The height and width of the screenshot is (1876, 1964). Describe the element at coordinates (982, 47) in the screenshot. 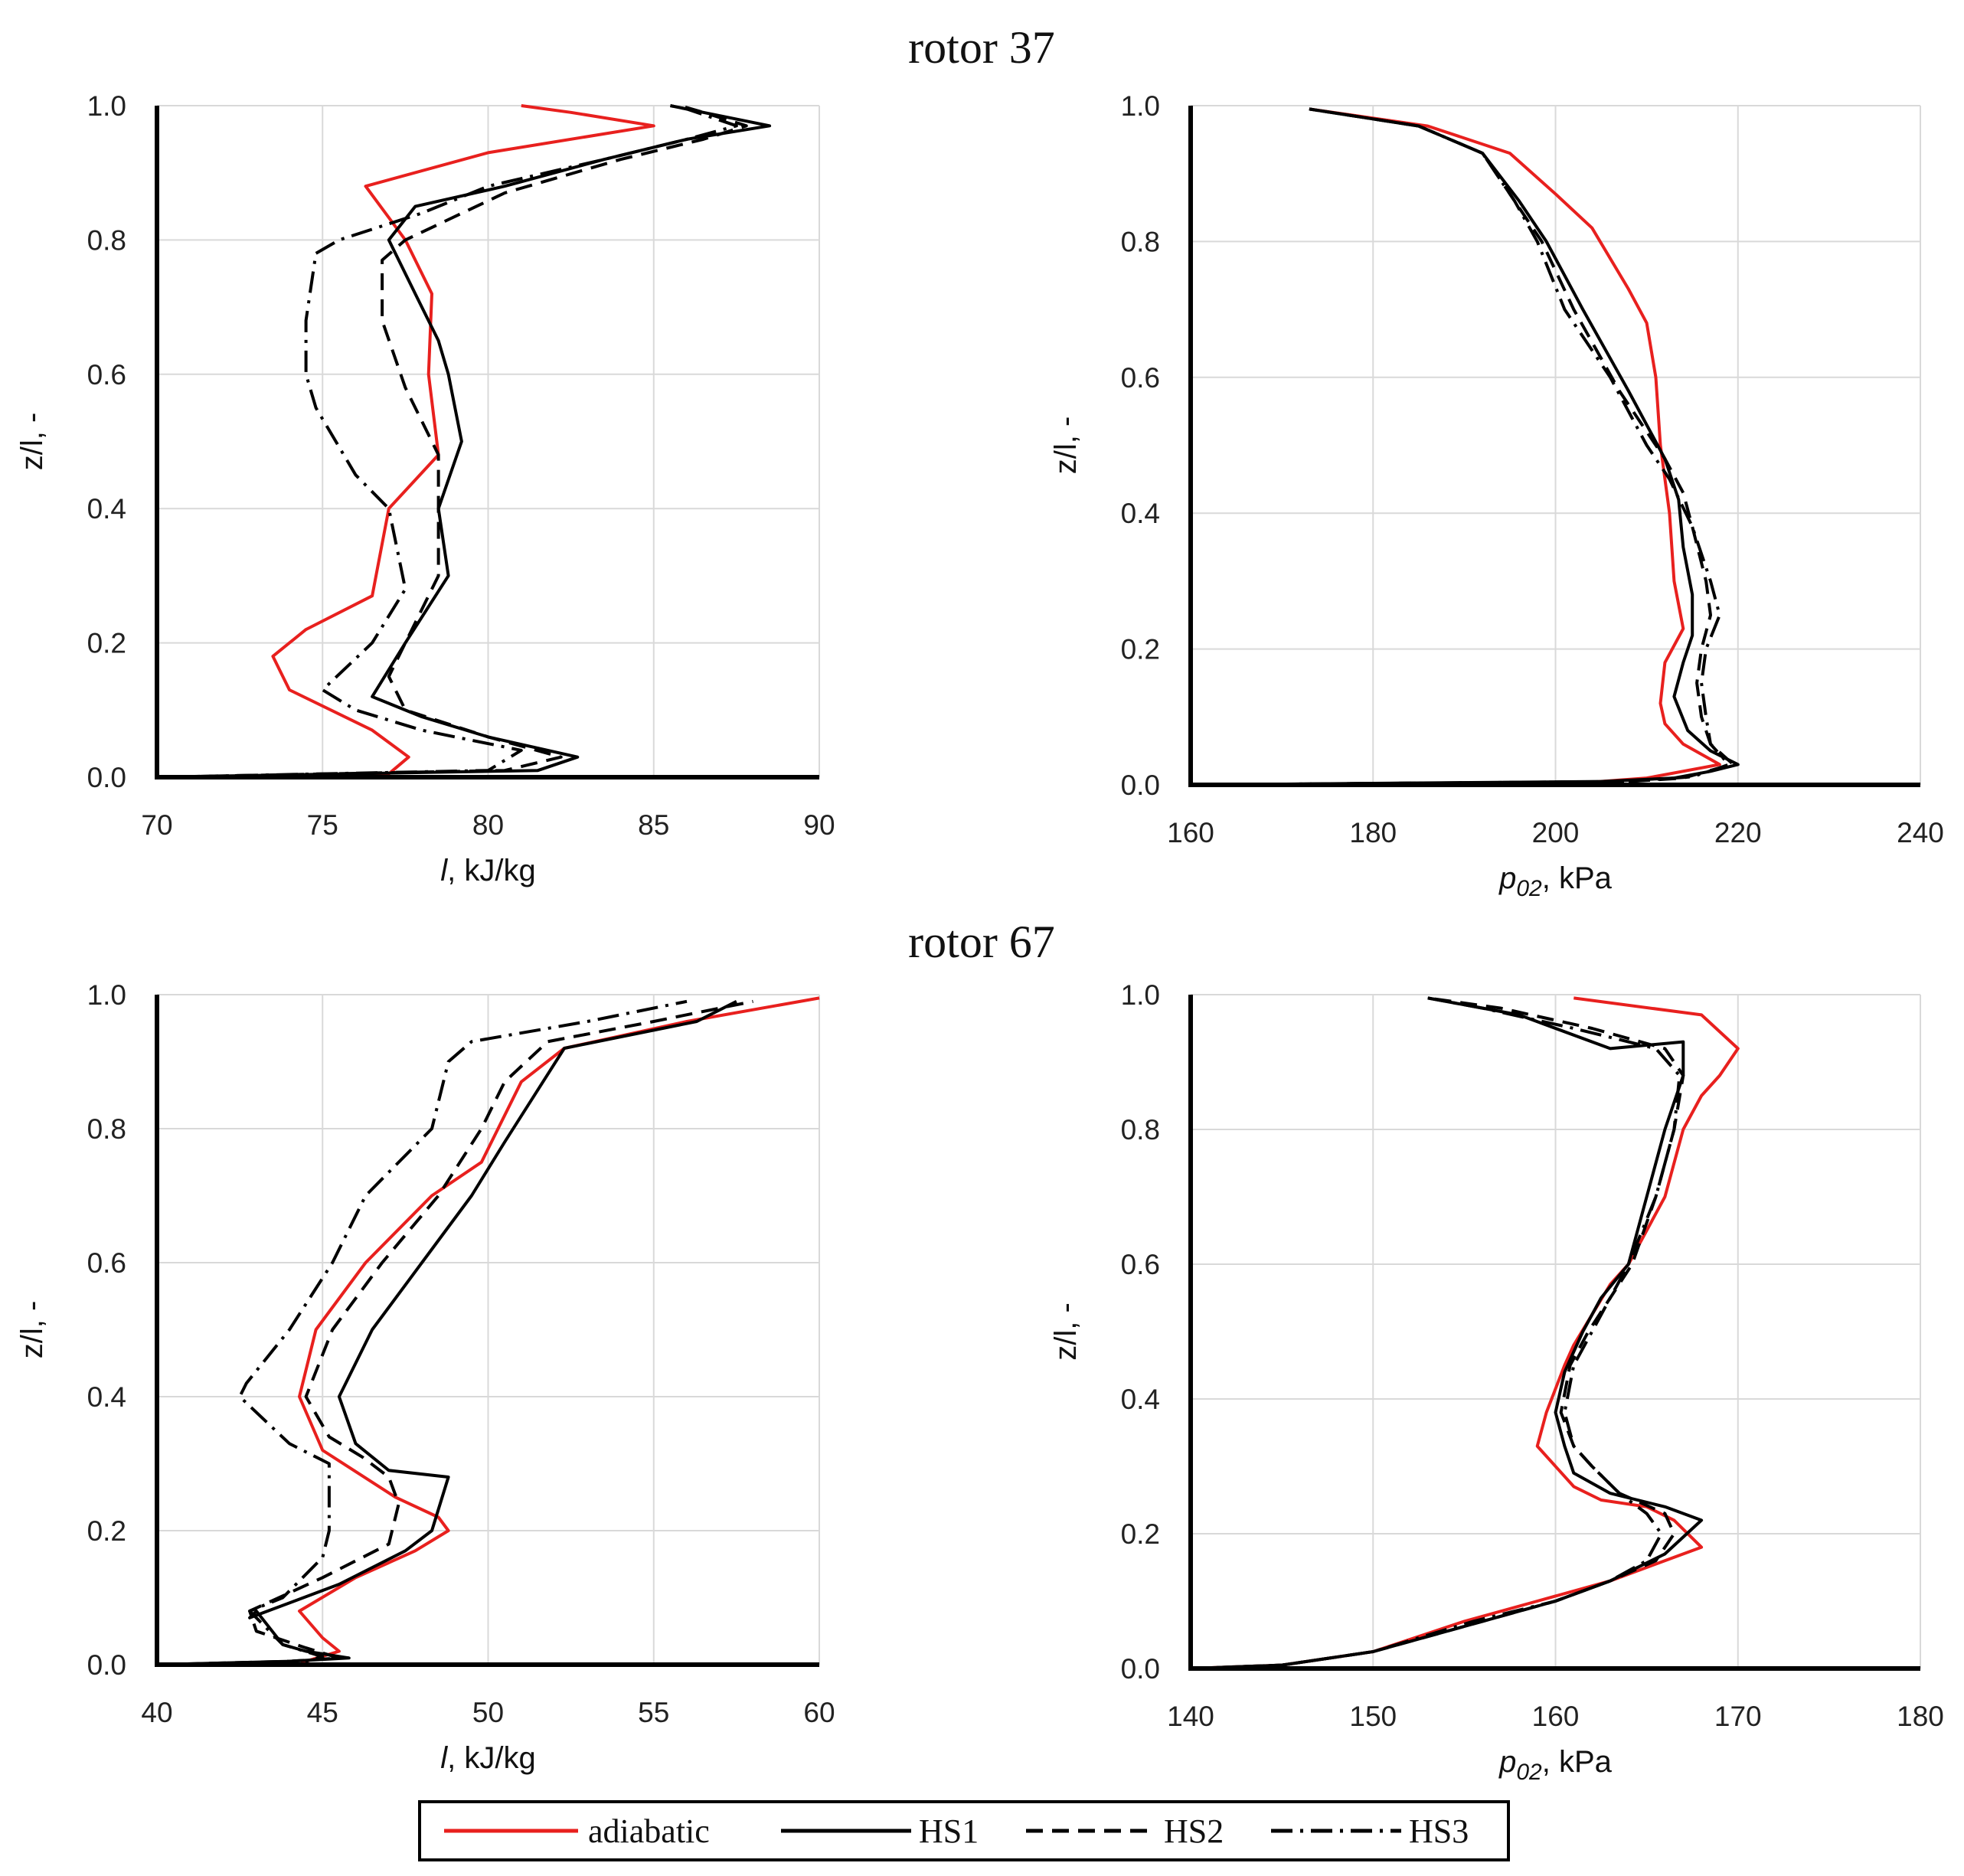

I see `row-title-rotor-37: rotor 37` at that location.